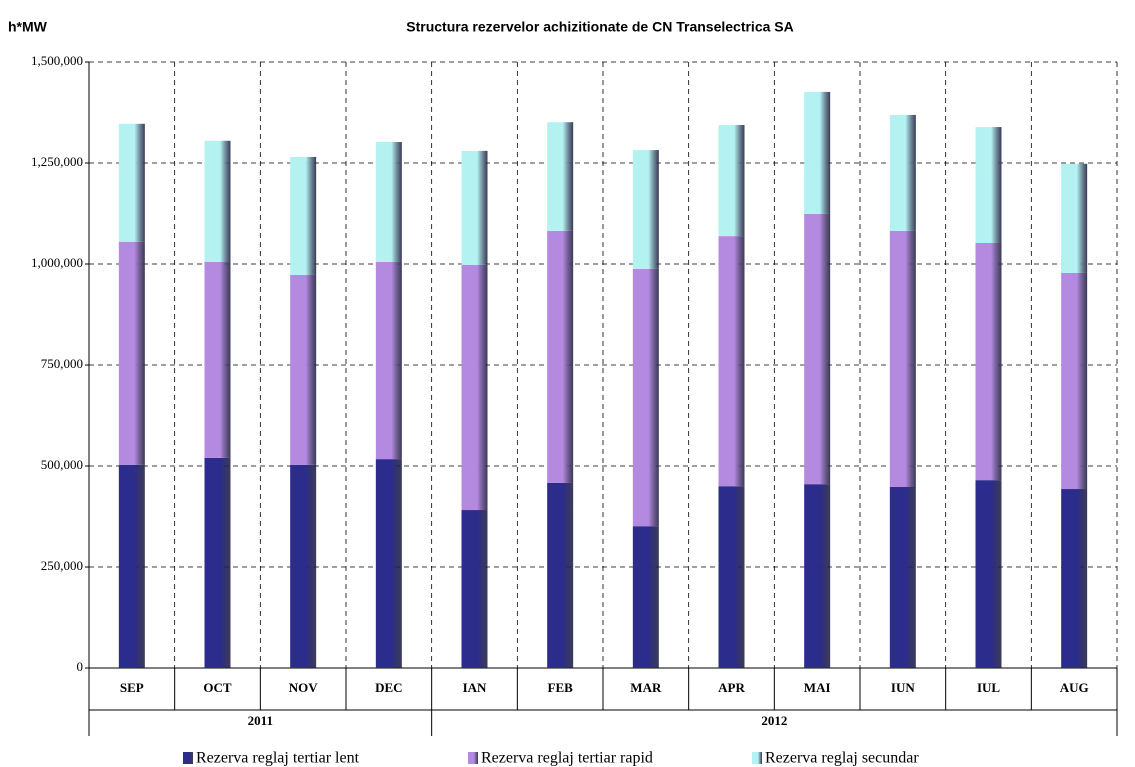 The height and width of the screenshot is (767, 1135). Describe the element at coordinates (388, 687) in the screenshot. I see `x-tick-label: DEC` at that location.